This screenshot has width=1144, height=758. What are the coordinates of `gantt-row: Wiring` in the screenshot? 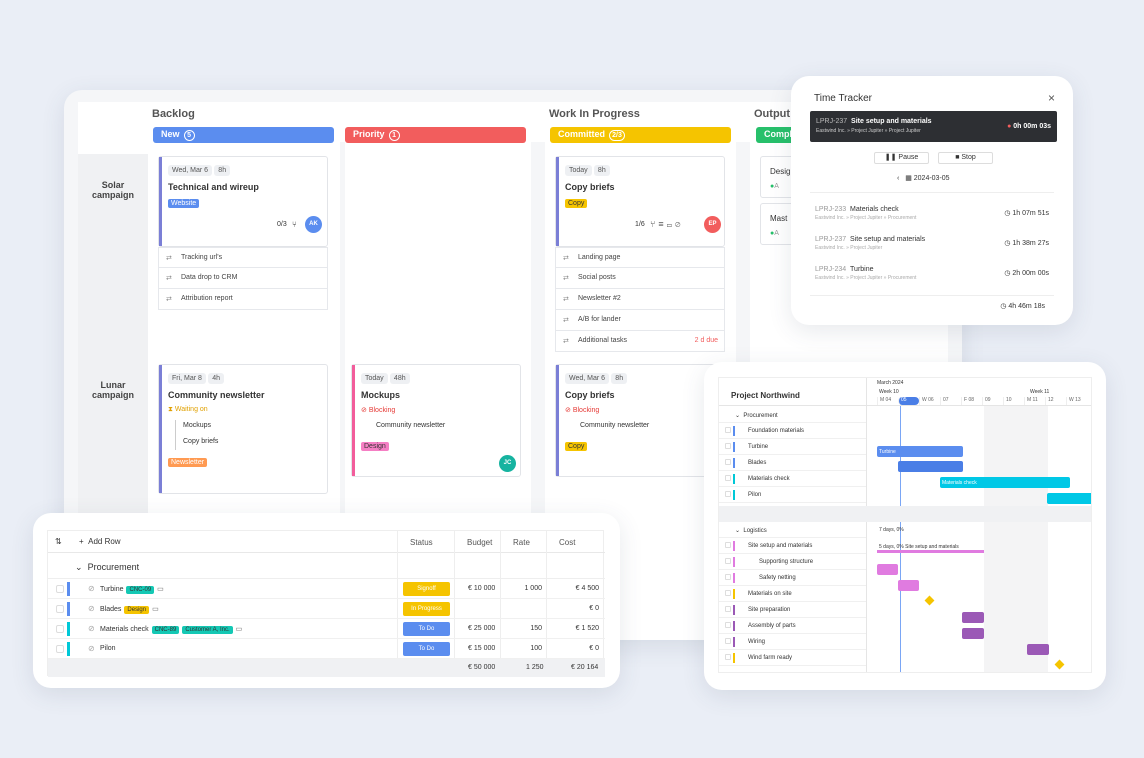 It's located at (792, 642).